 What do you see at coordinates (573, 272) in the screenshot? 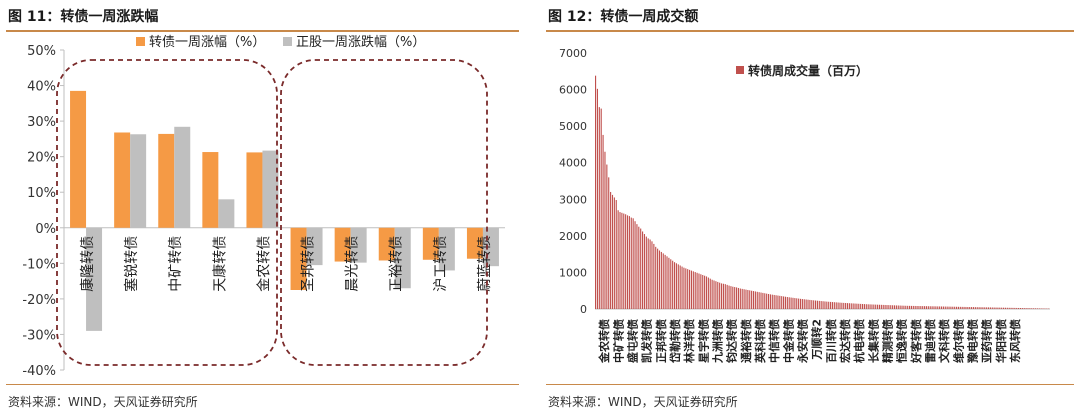
I see `y-tick-label: 1000` at bounding box center [573, 272].